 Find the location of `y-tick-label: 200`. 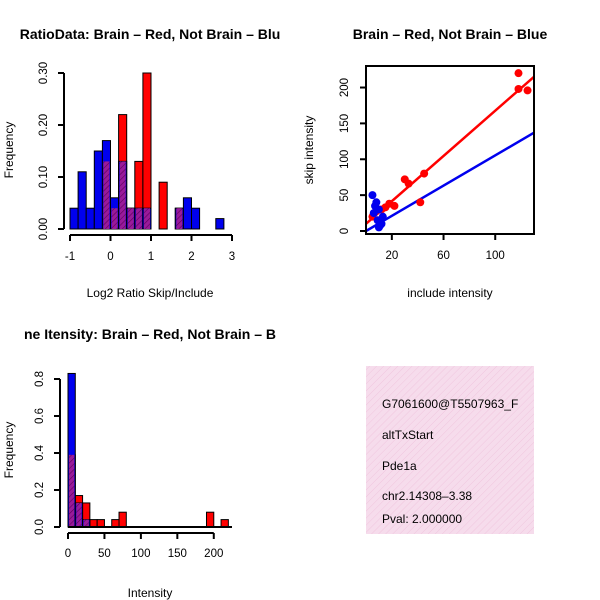

y-tick-label: 200 is located at coordinates (345, 87).